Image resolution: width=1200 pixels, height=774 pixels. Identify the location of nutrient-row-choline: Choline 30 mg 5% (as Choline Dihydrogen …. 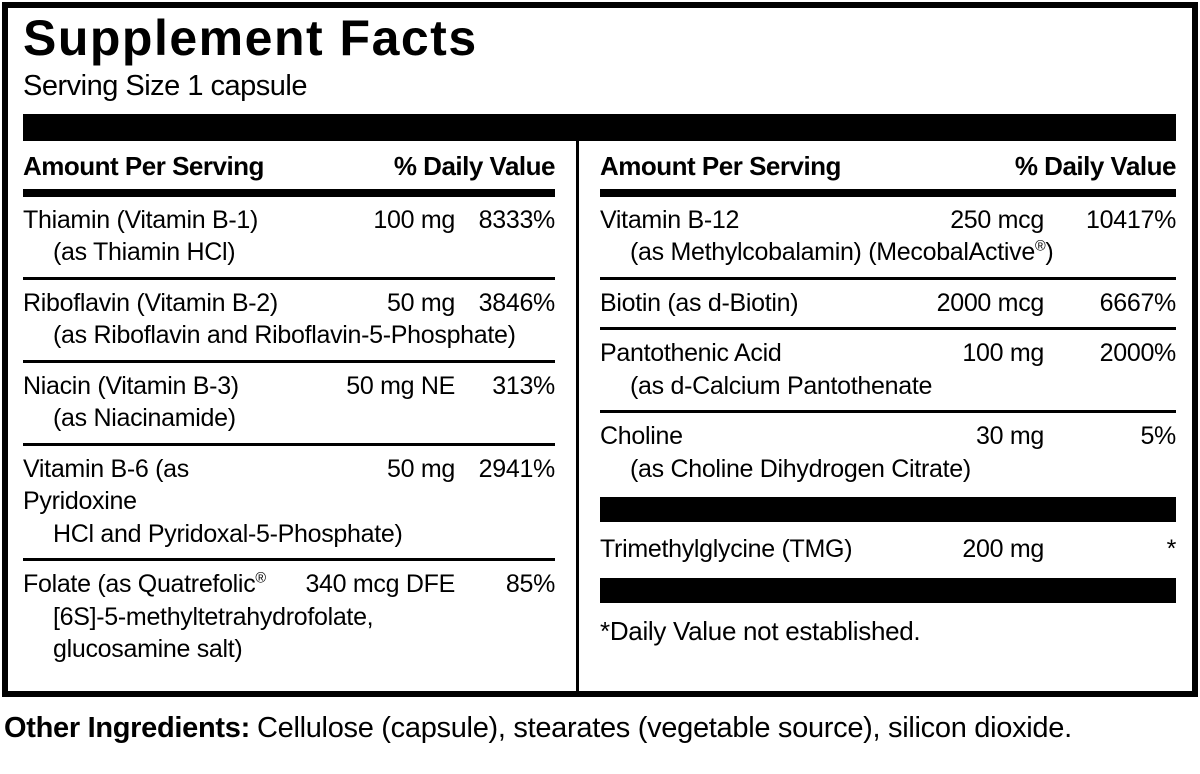
(888, 451).